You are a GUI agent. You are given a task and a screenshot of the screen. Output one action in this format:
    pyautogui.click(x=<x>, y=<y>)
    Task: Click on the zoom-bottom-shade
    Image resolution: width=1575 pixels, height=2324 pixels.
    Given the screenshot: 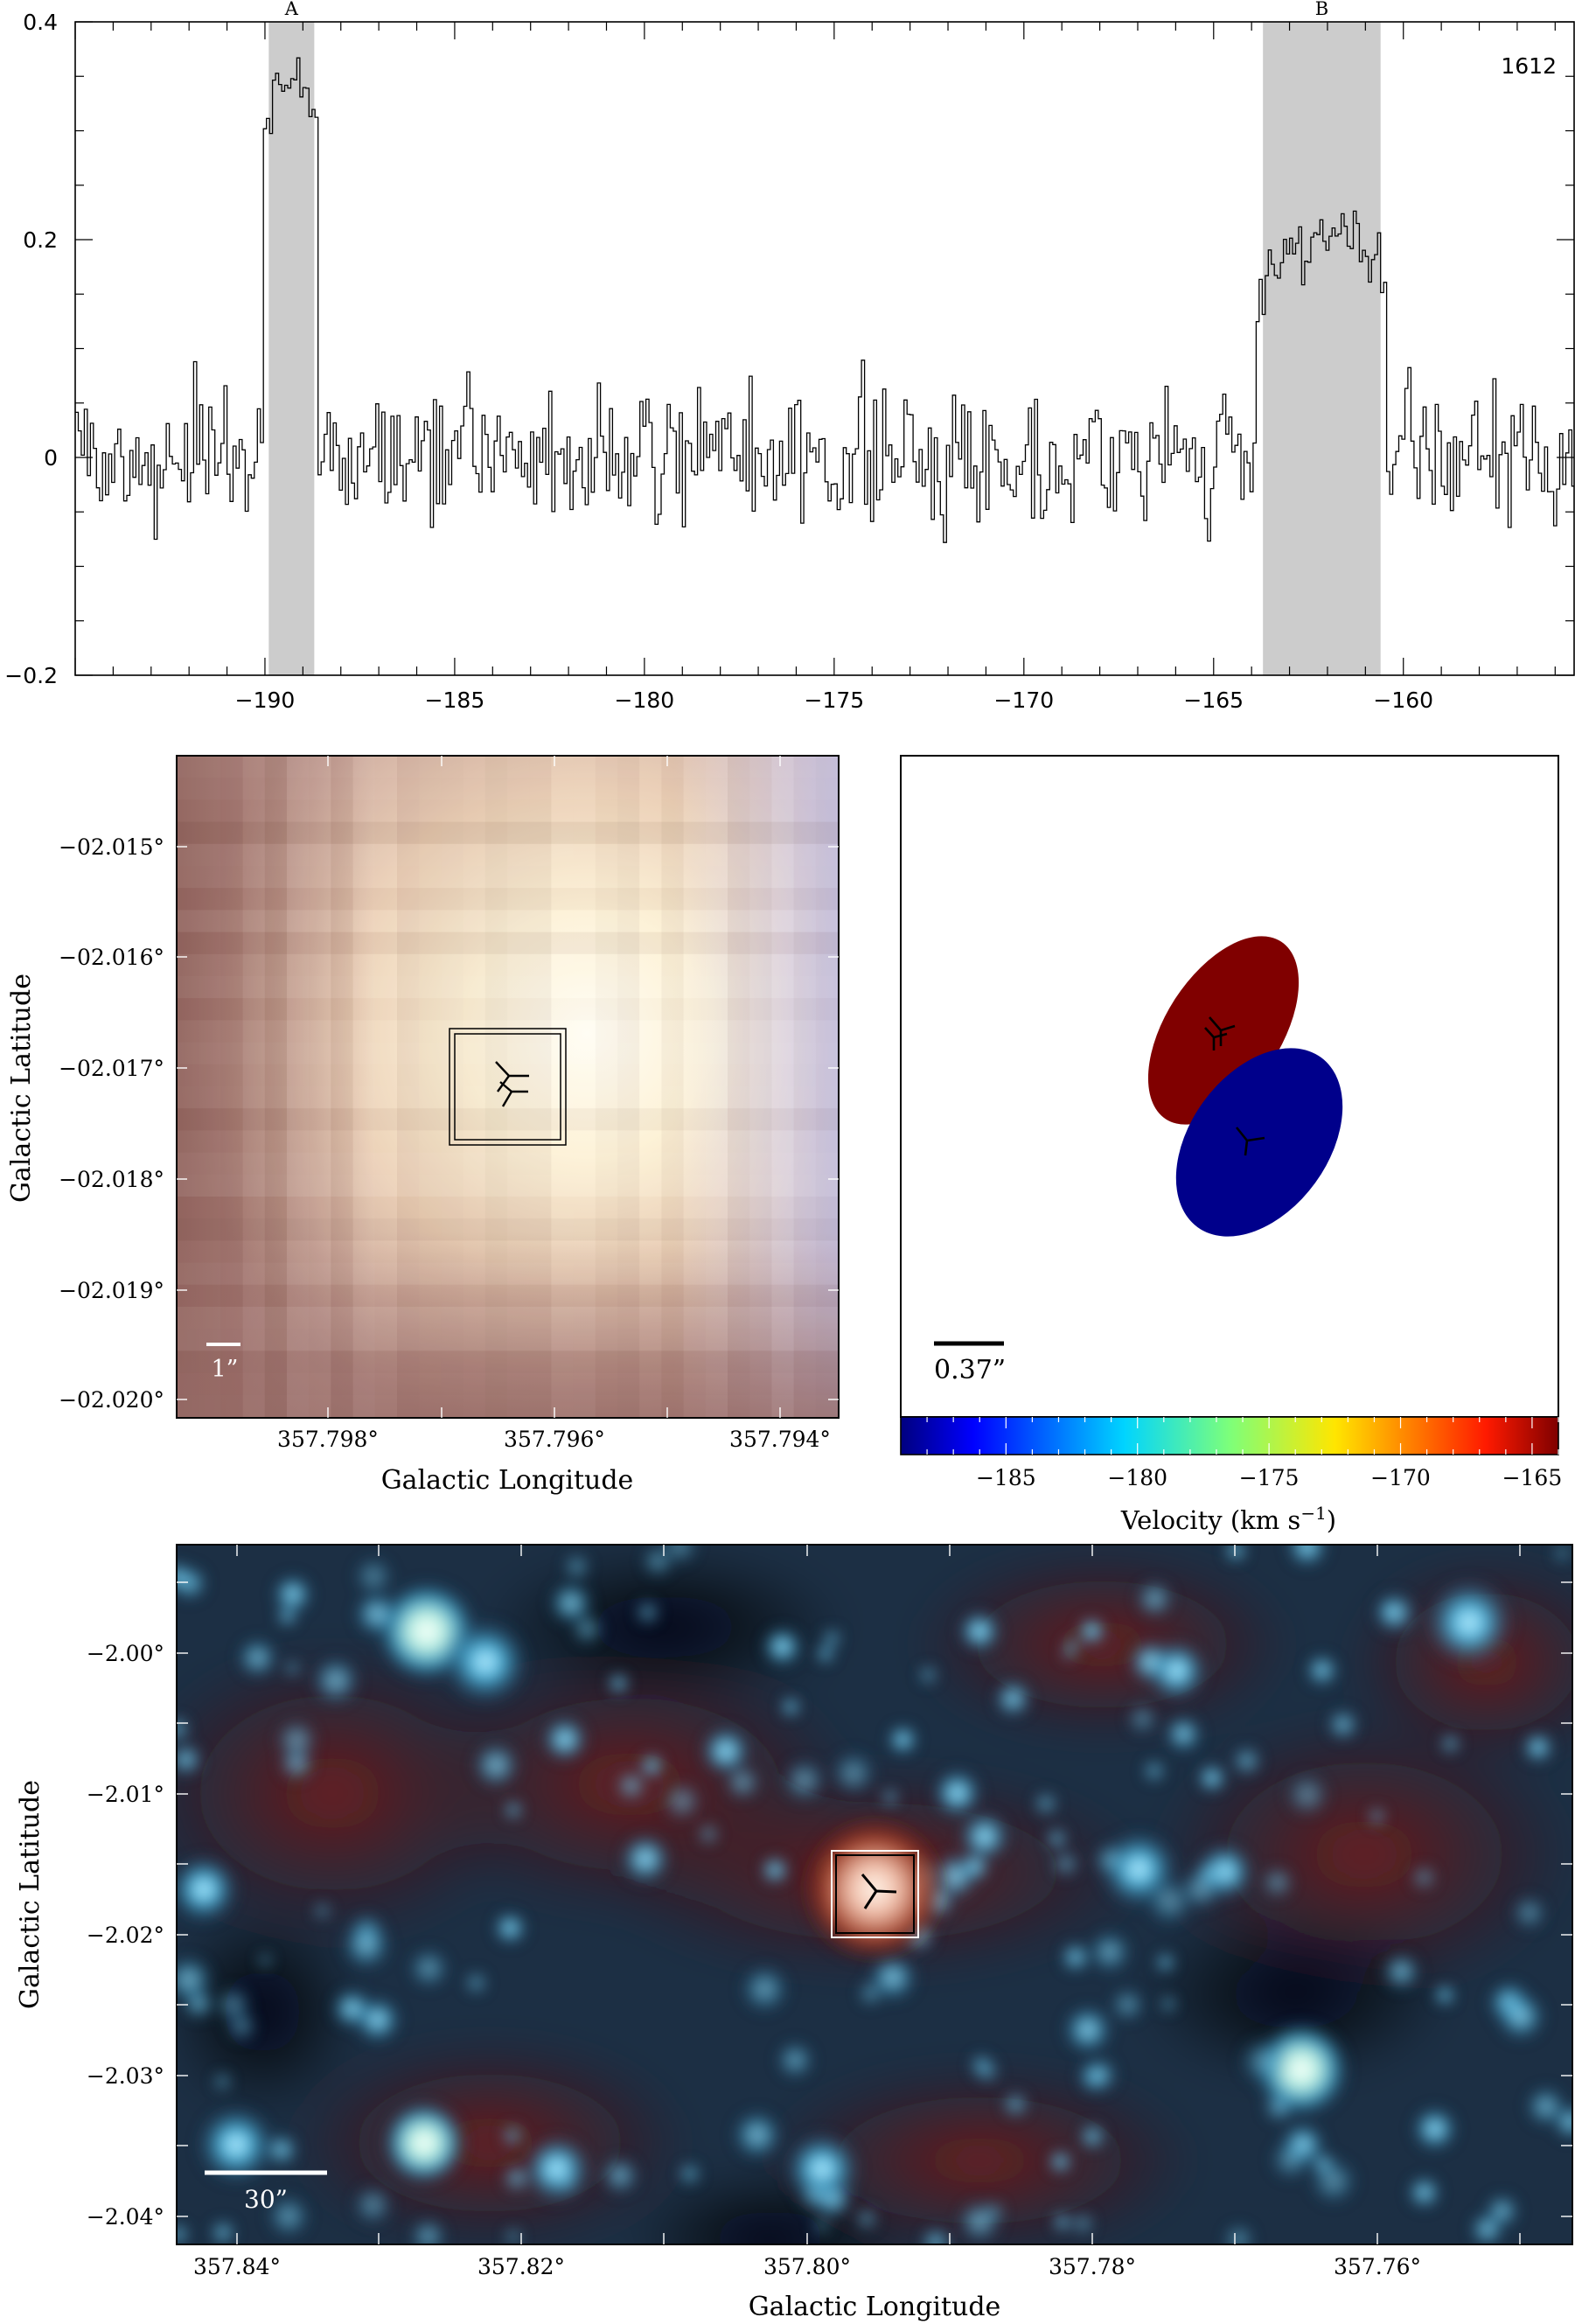 What is the action you would take?
    pyautogui.click(x=508, y=1087)
    